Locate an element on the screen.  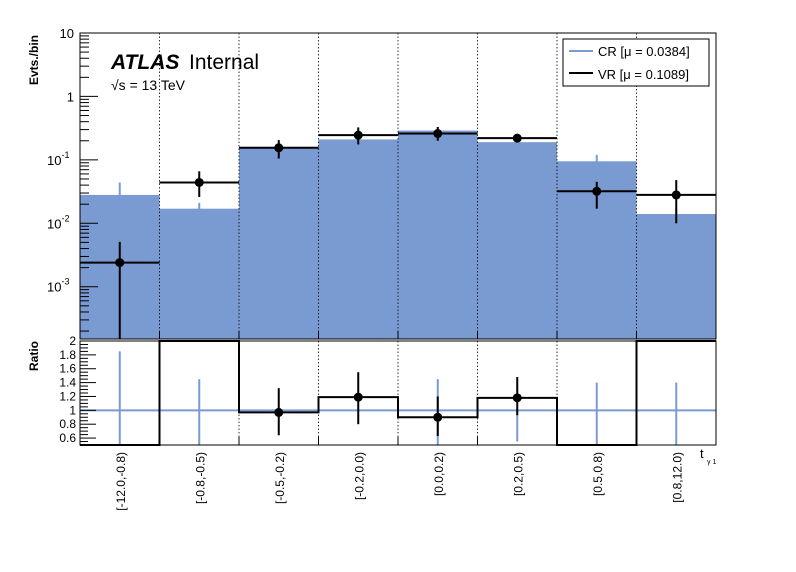
x-tick-label-6: [0.5,0.8) is located at coordinates (598, 474).